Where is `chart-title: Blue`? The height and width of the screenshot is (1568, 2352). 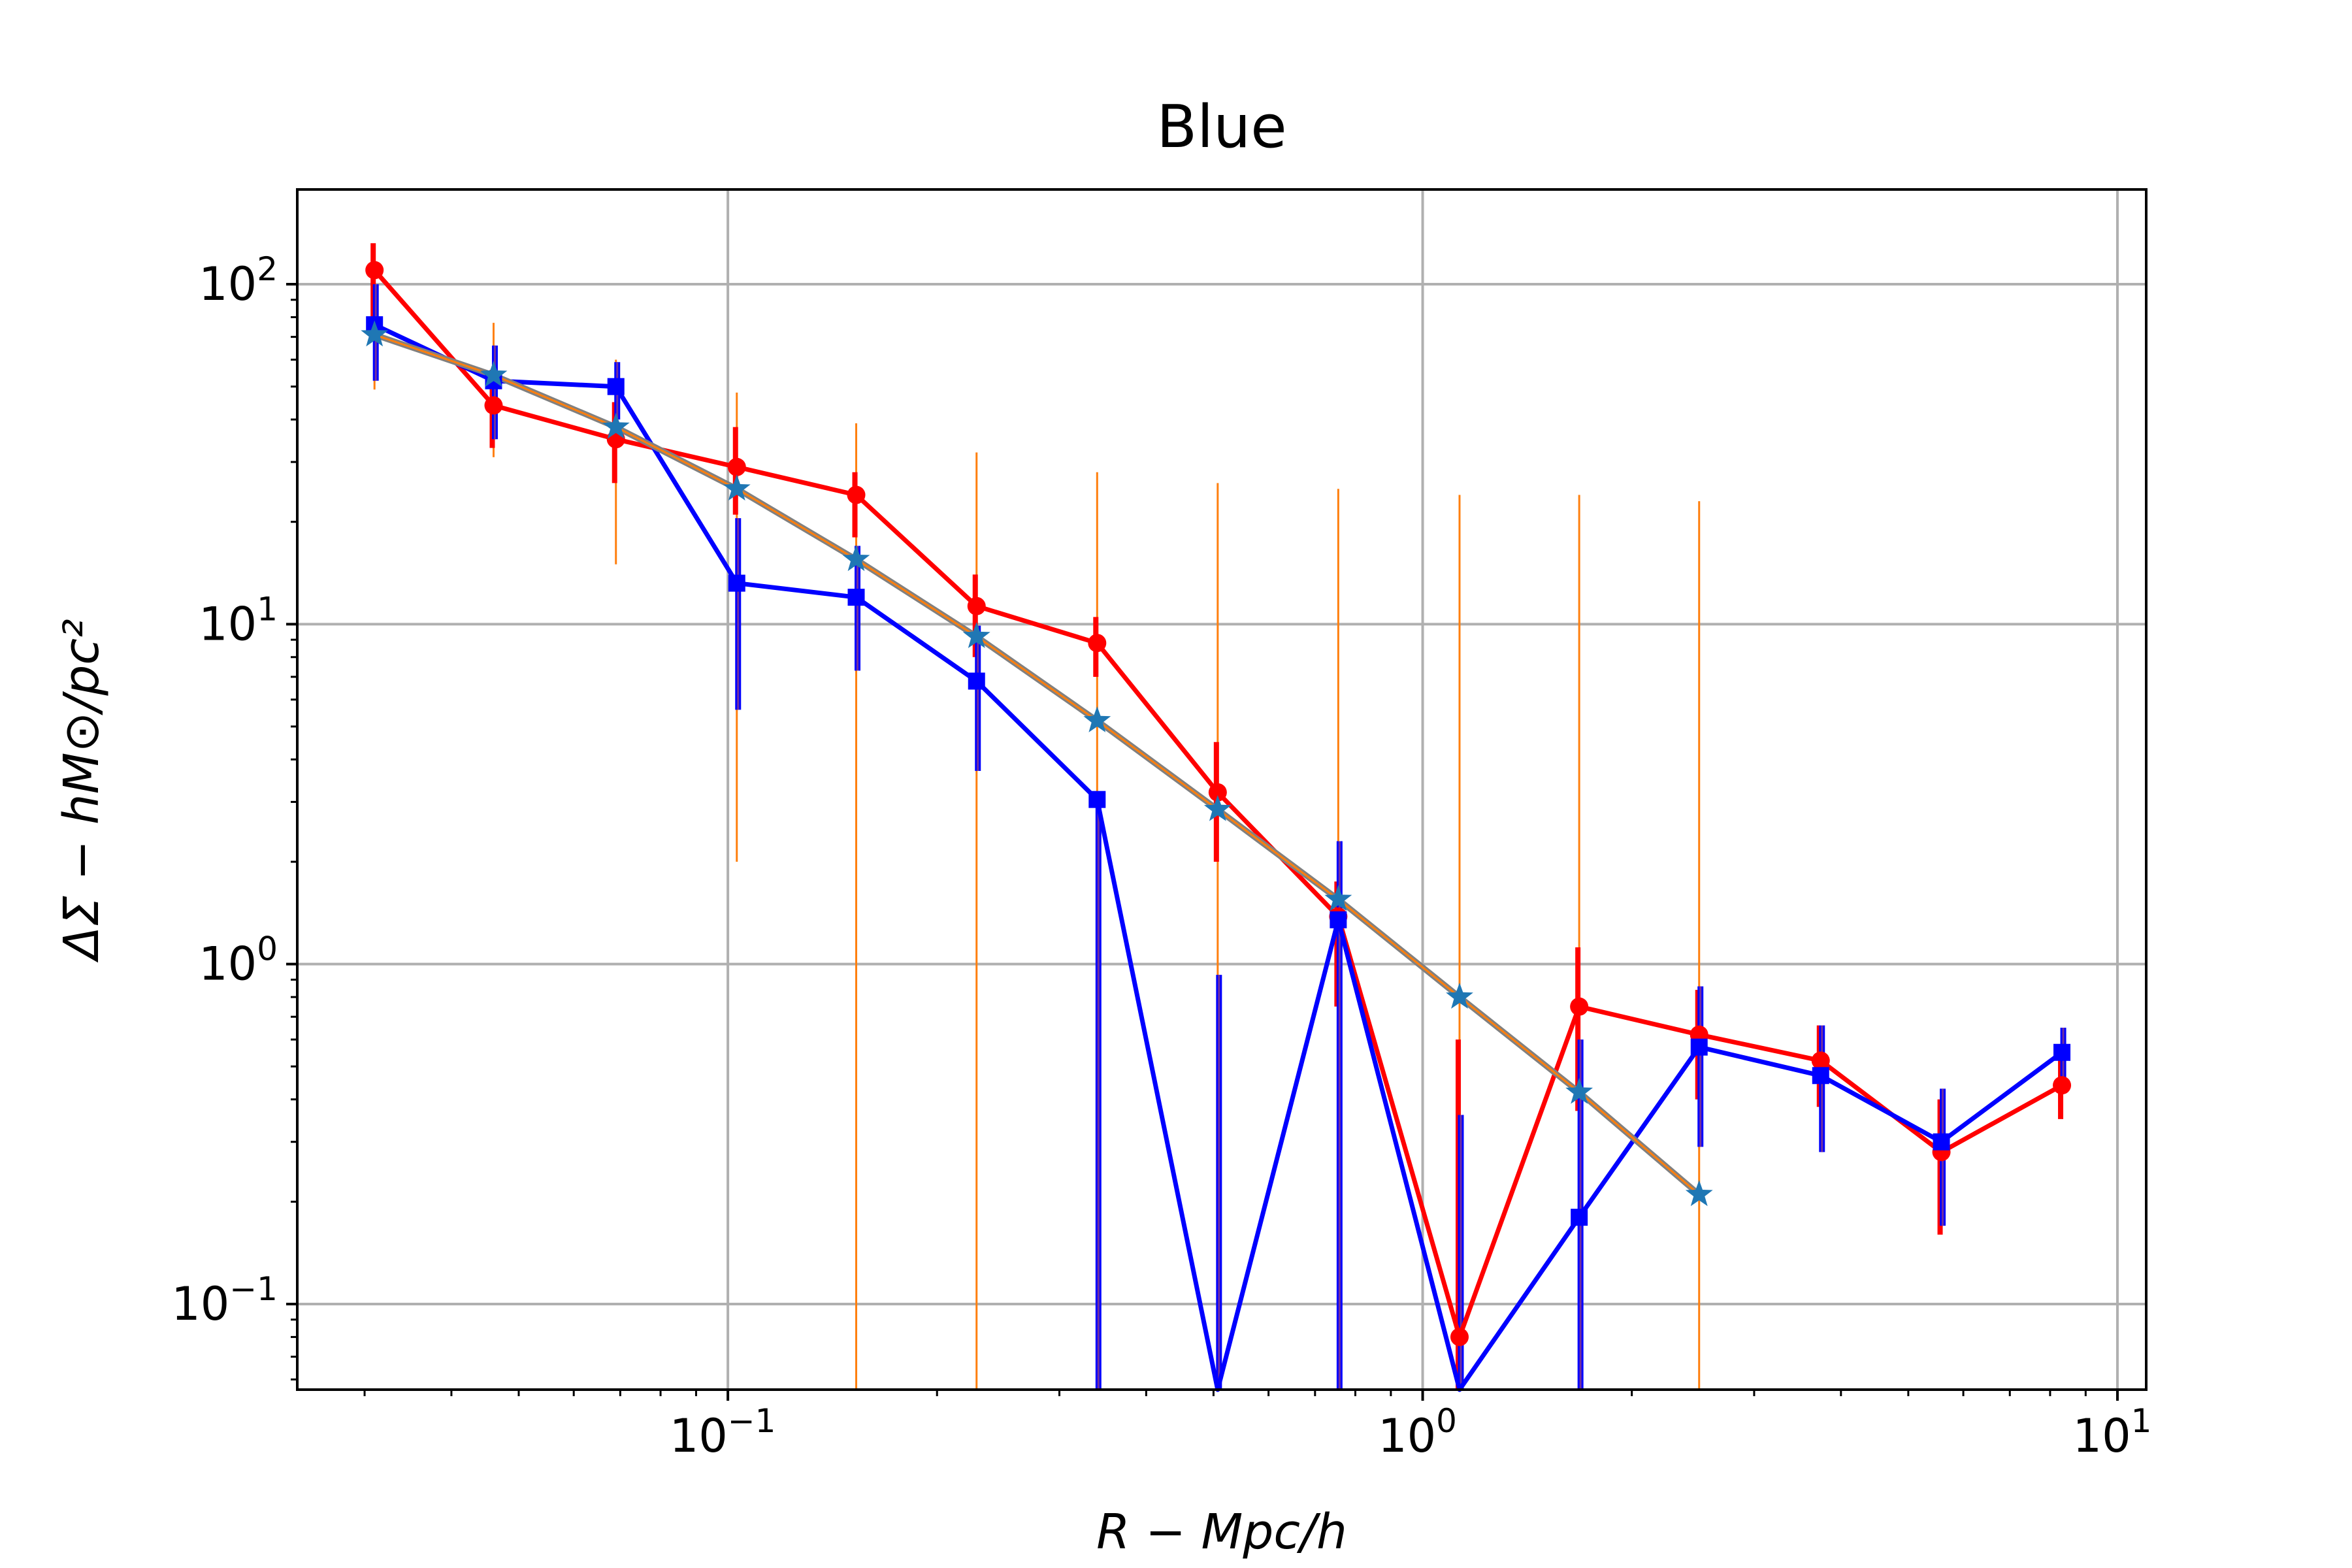 chart-title: Blue is located at coordinates (1221, 127).